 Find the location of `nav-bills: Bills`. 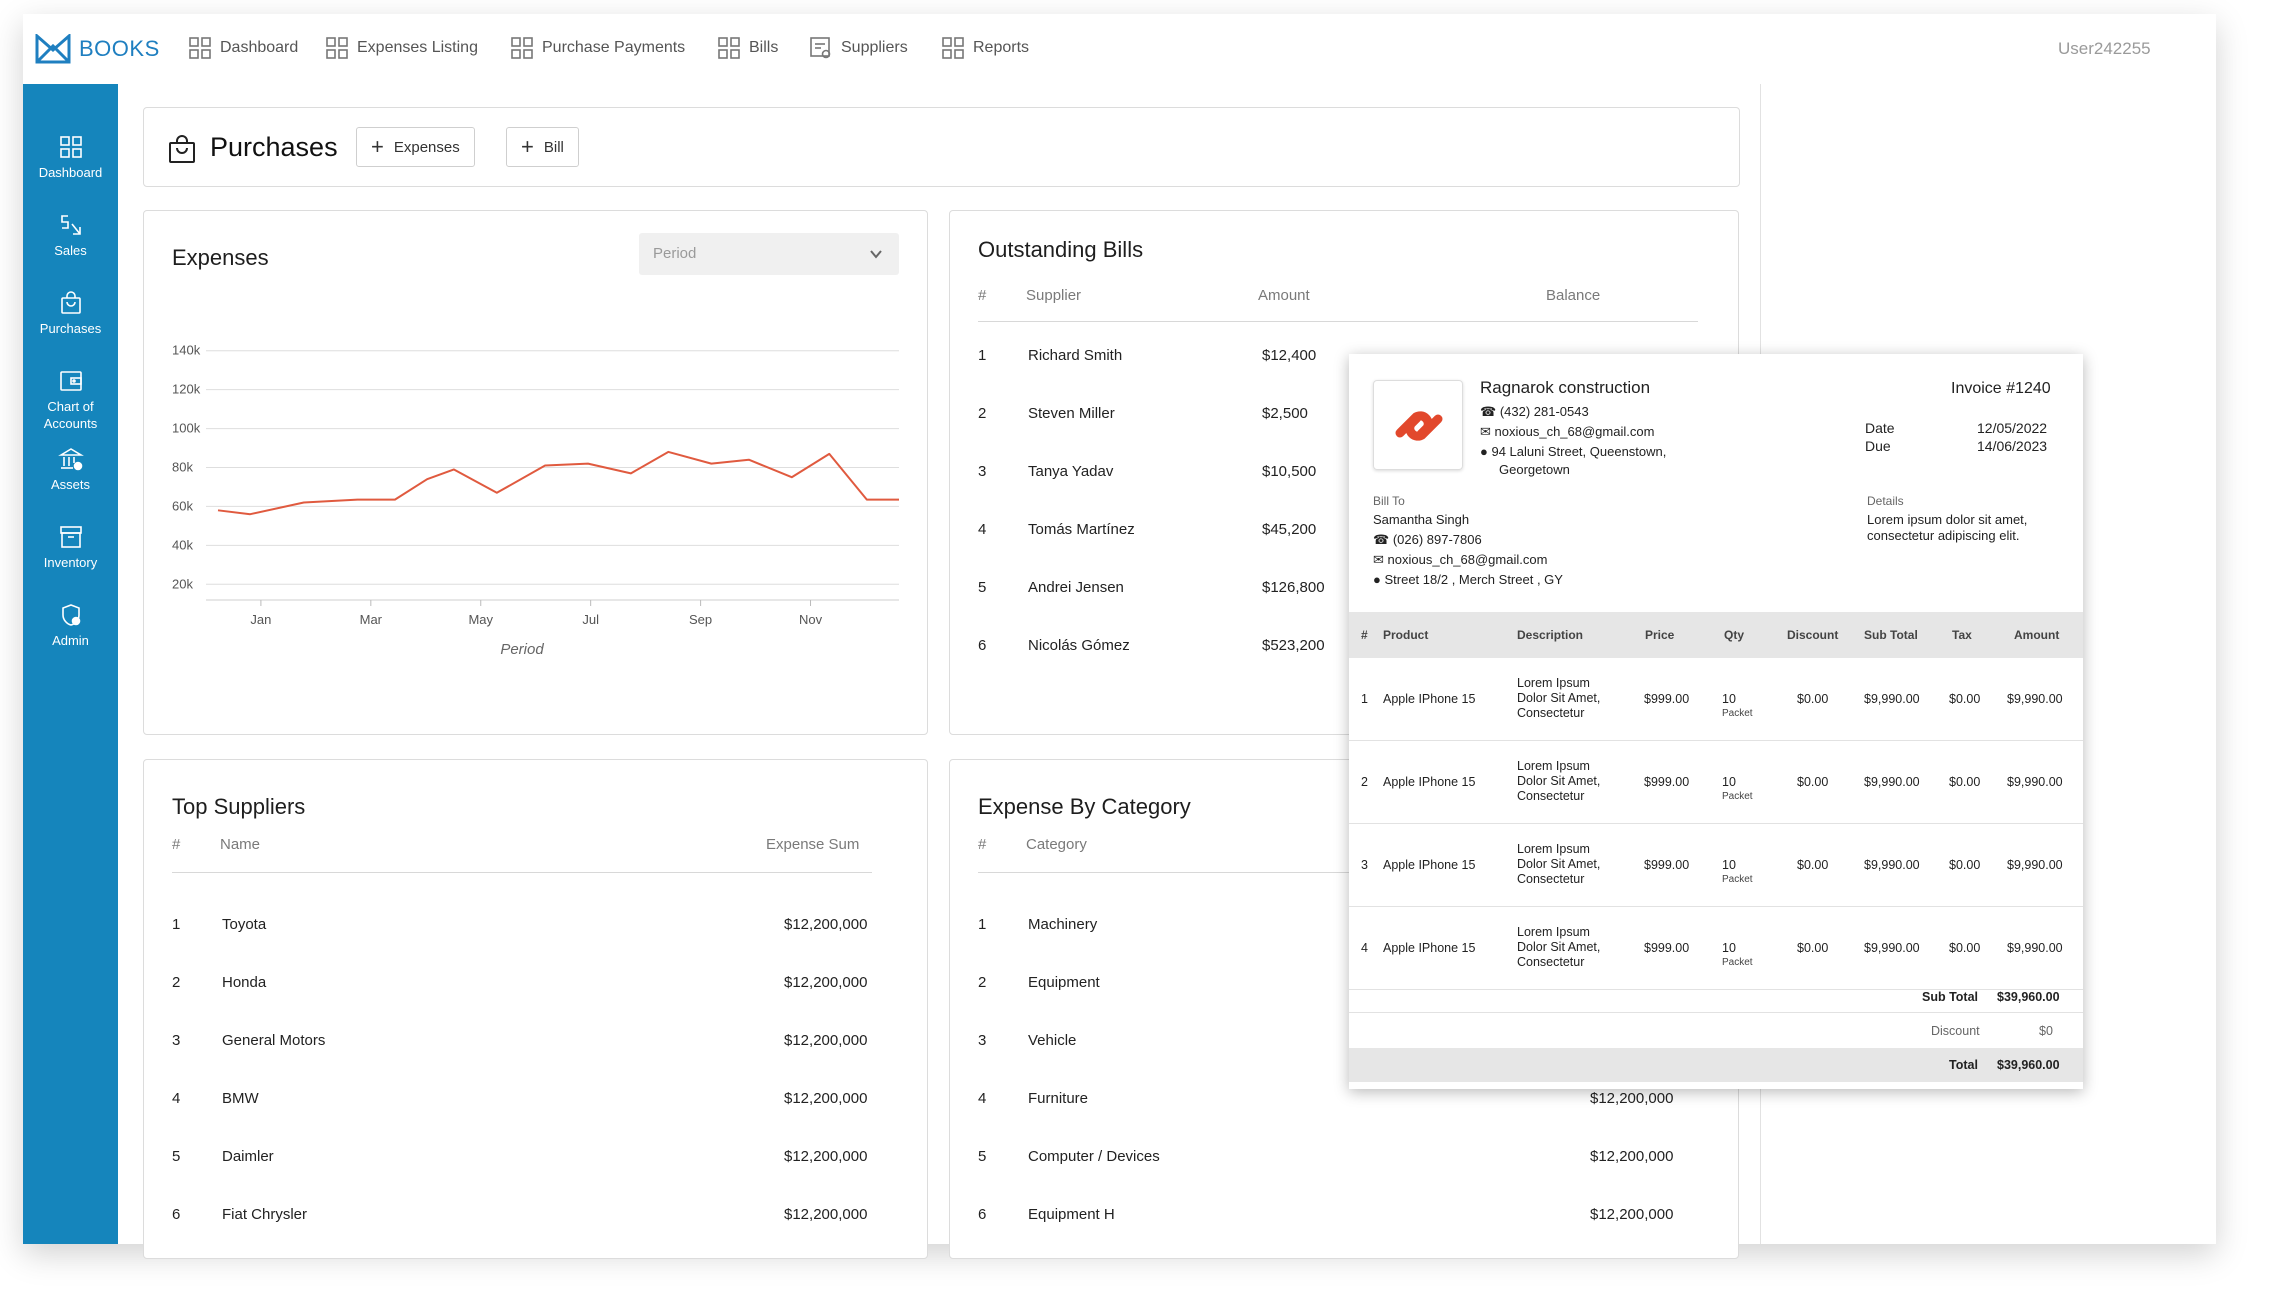

nav-bills: Bills is located at coordinates (747, 48).